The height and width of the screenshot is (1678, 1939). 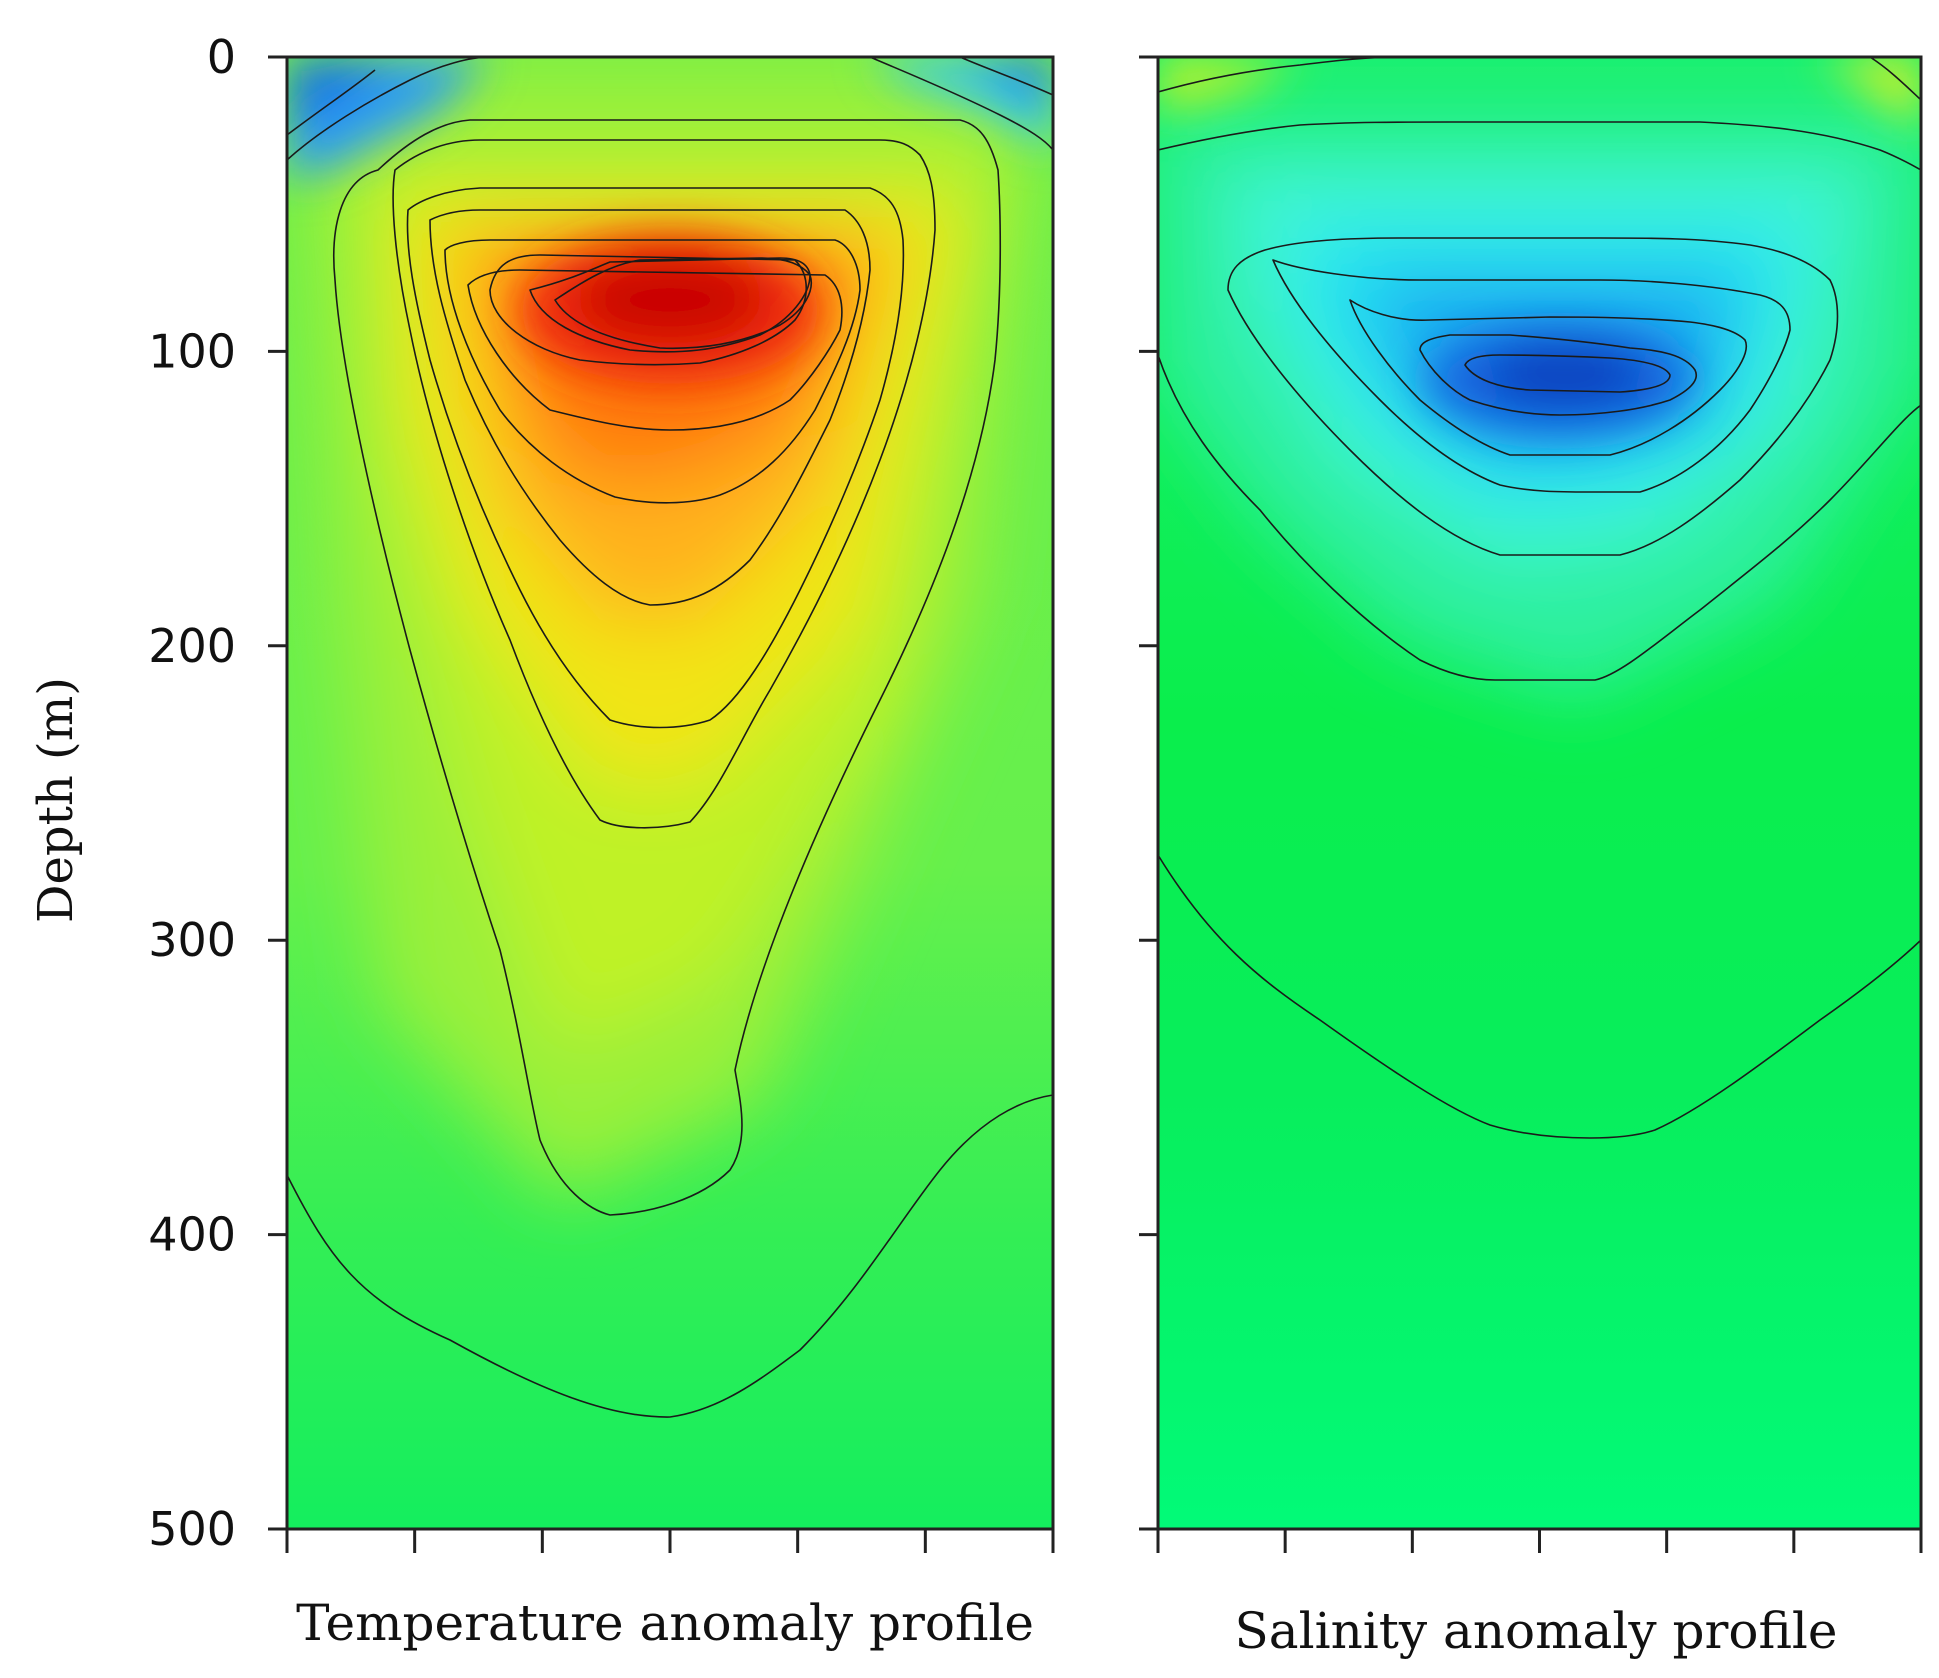 What do you see at coordinates (192, 940) in the screenshot?
I see `y-tick-label: 300` at bounding box center [192, 940].